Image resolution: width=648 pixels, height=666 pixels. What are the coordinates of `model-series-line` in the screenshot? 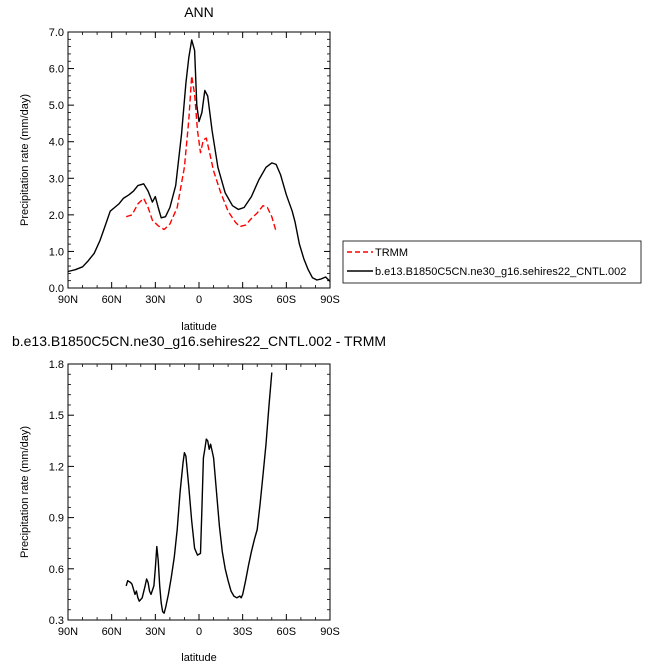 It's located at (199, 160).